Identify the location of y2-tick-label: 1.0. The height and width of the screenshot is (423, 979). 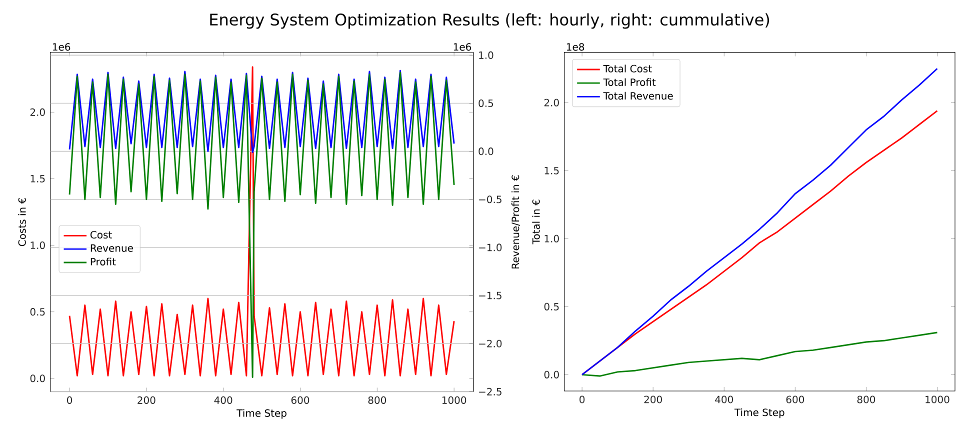
(486, 55).